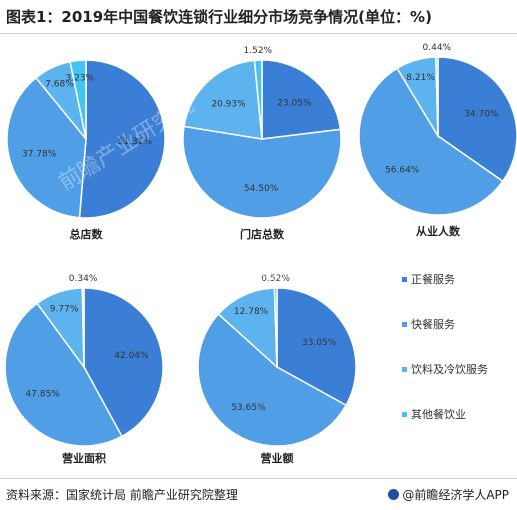 The image size is (517, 510). What do you see at coordinates (420, 78) in the screenshot?
I see `data-label: 8.21%` at bounding box center [420, 78].